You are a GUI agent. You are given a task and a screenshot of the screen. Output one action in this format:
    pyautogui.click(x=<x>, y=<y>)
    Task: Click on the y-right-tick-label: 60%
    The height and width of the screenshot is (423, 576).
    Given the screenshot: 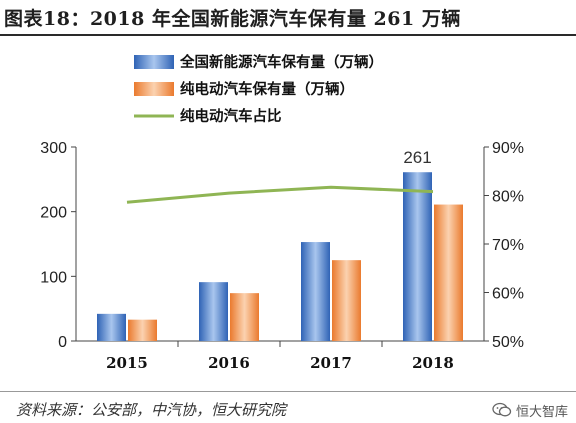 What is the action you would take?
    pyautogui.click(x=508, y=294)
    